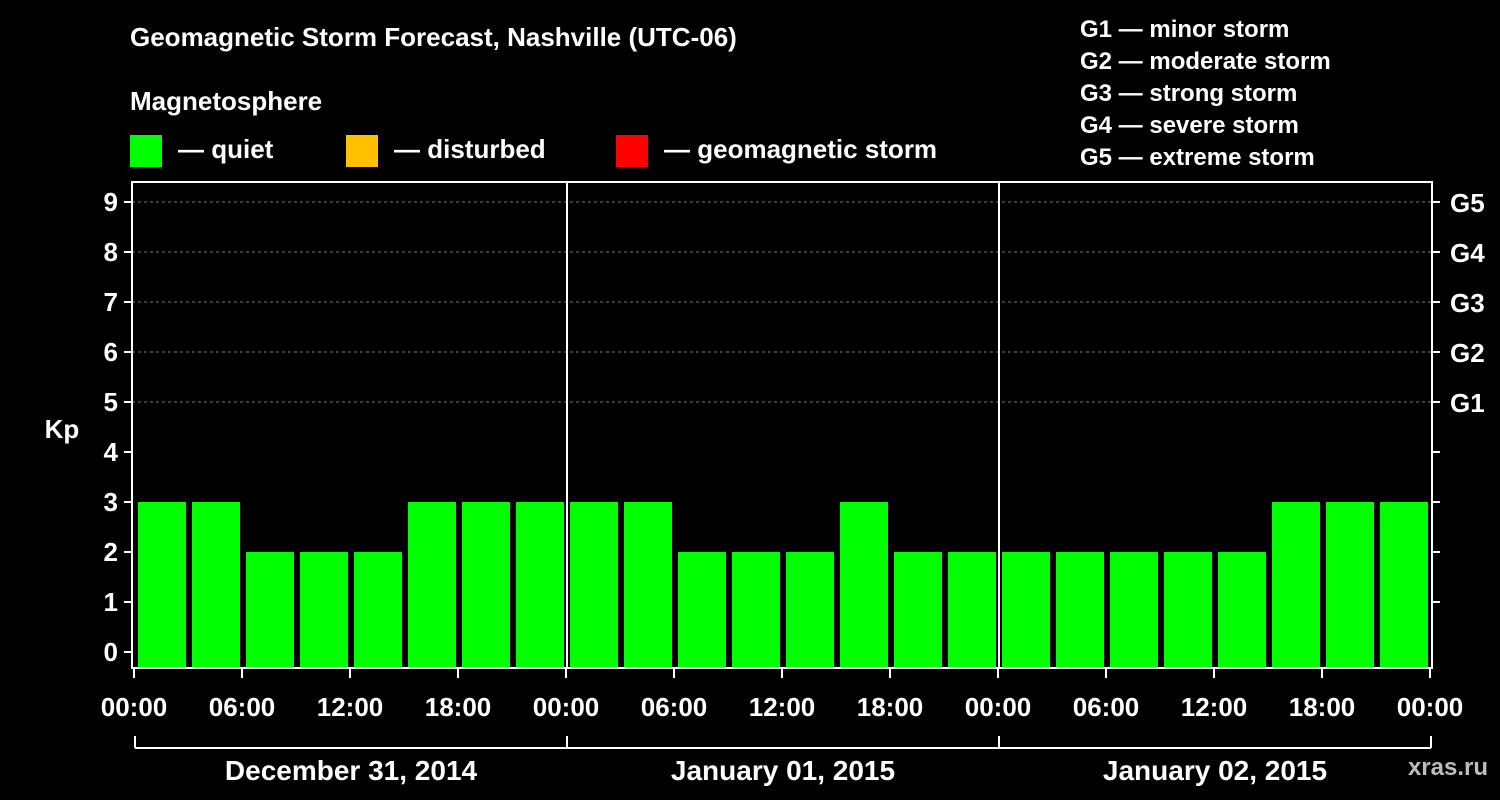 This screenshot has width=1500, height=800. Describe the element at coordinates (1447, 767) in the screenshot. I see `watermark: xras.ru` at that location.